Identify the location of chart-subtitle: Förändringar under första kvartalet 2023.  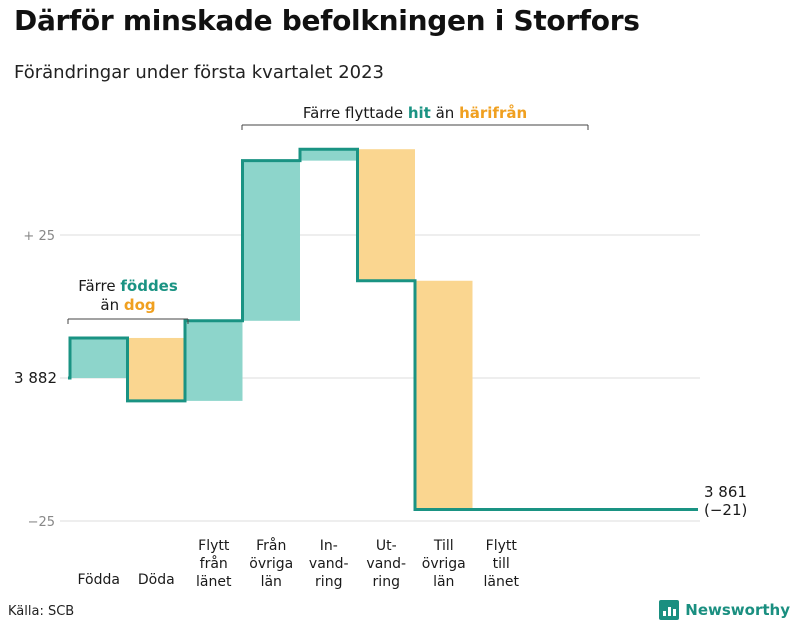
(199, 72).